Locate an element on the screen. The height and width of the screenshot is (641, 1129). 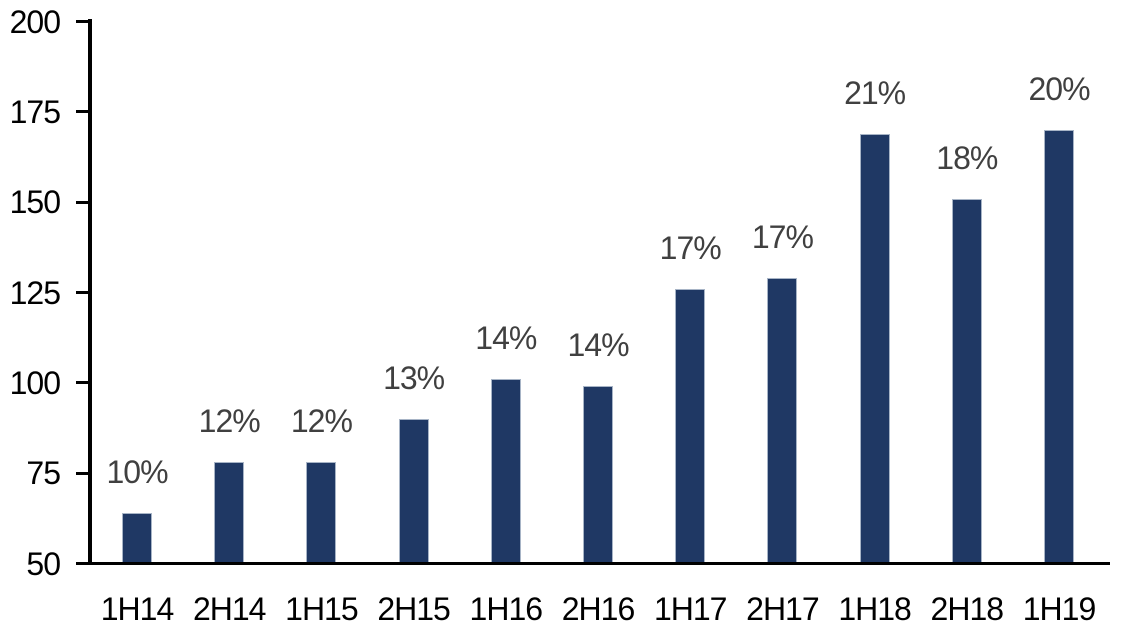
bar-2h15 is located at coordinates (413, 490).